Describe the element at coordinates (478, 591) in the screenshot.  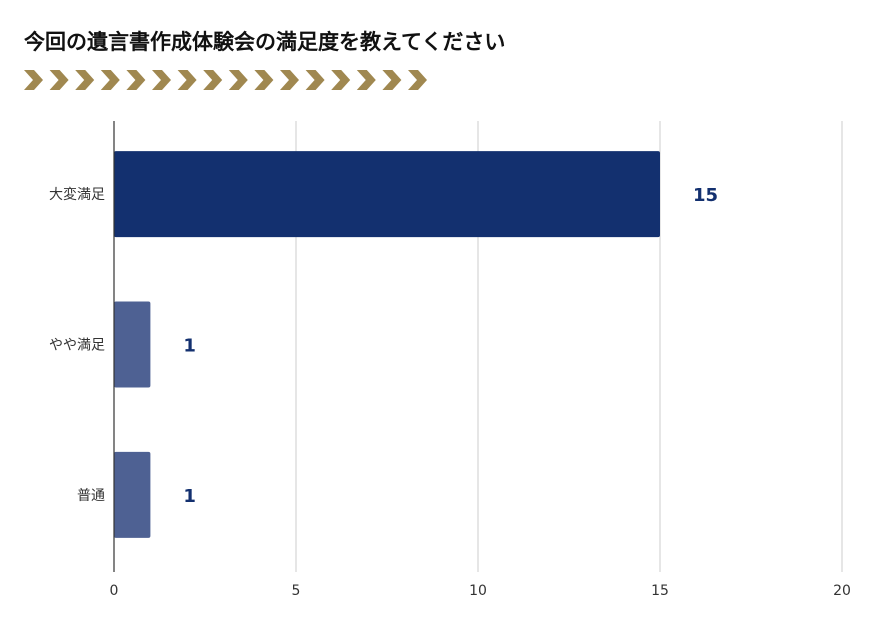
I see `x-tick-label: 10` at that location.